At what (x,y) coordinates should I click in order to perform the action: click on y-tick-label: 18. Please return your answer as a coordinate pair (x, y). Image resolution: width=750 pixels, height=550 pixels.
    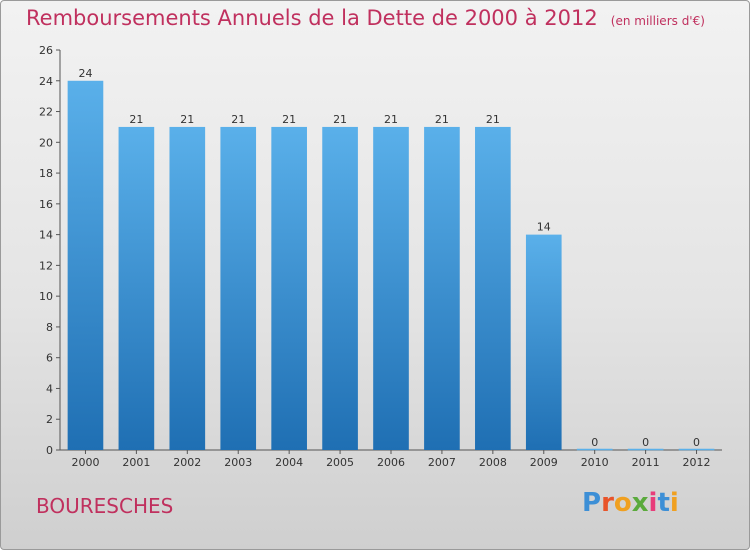
    Looking at the image, I should click on (46, 173).